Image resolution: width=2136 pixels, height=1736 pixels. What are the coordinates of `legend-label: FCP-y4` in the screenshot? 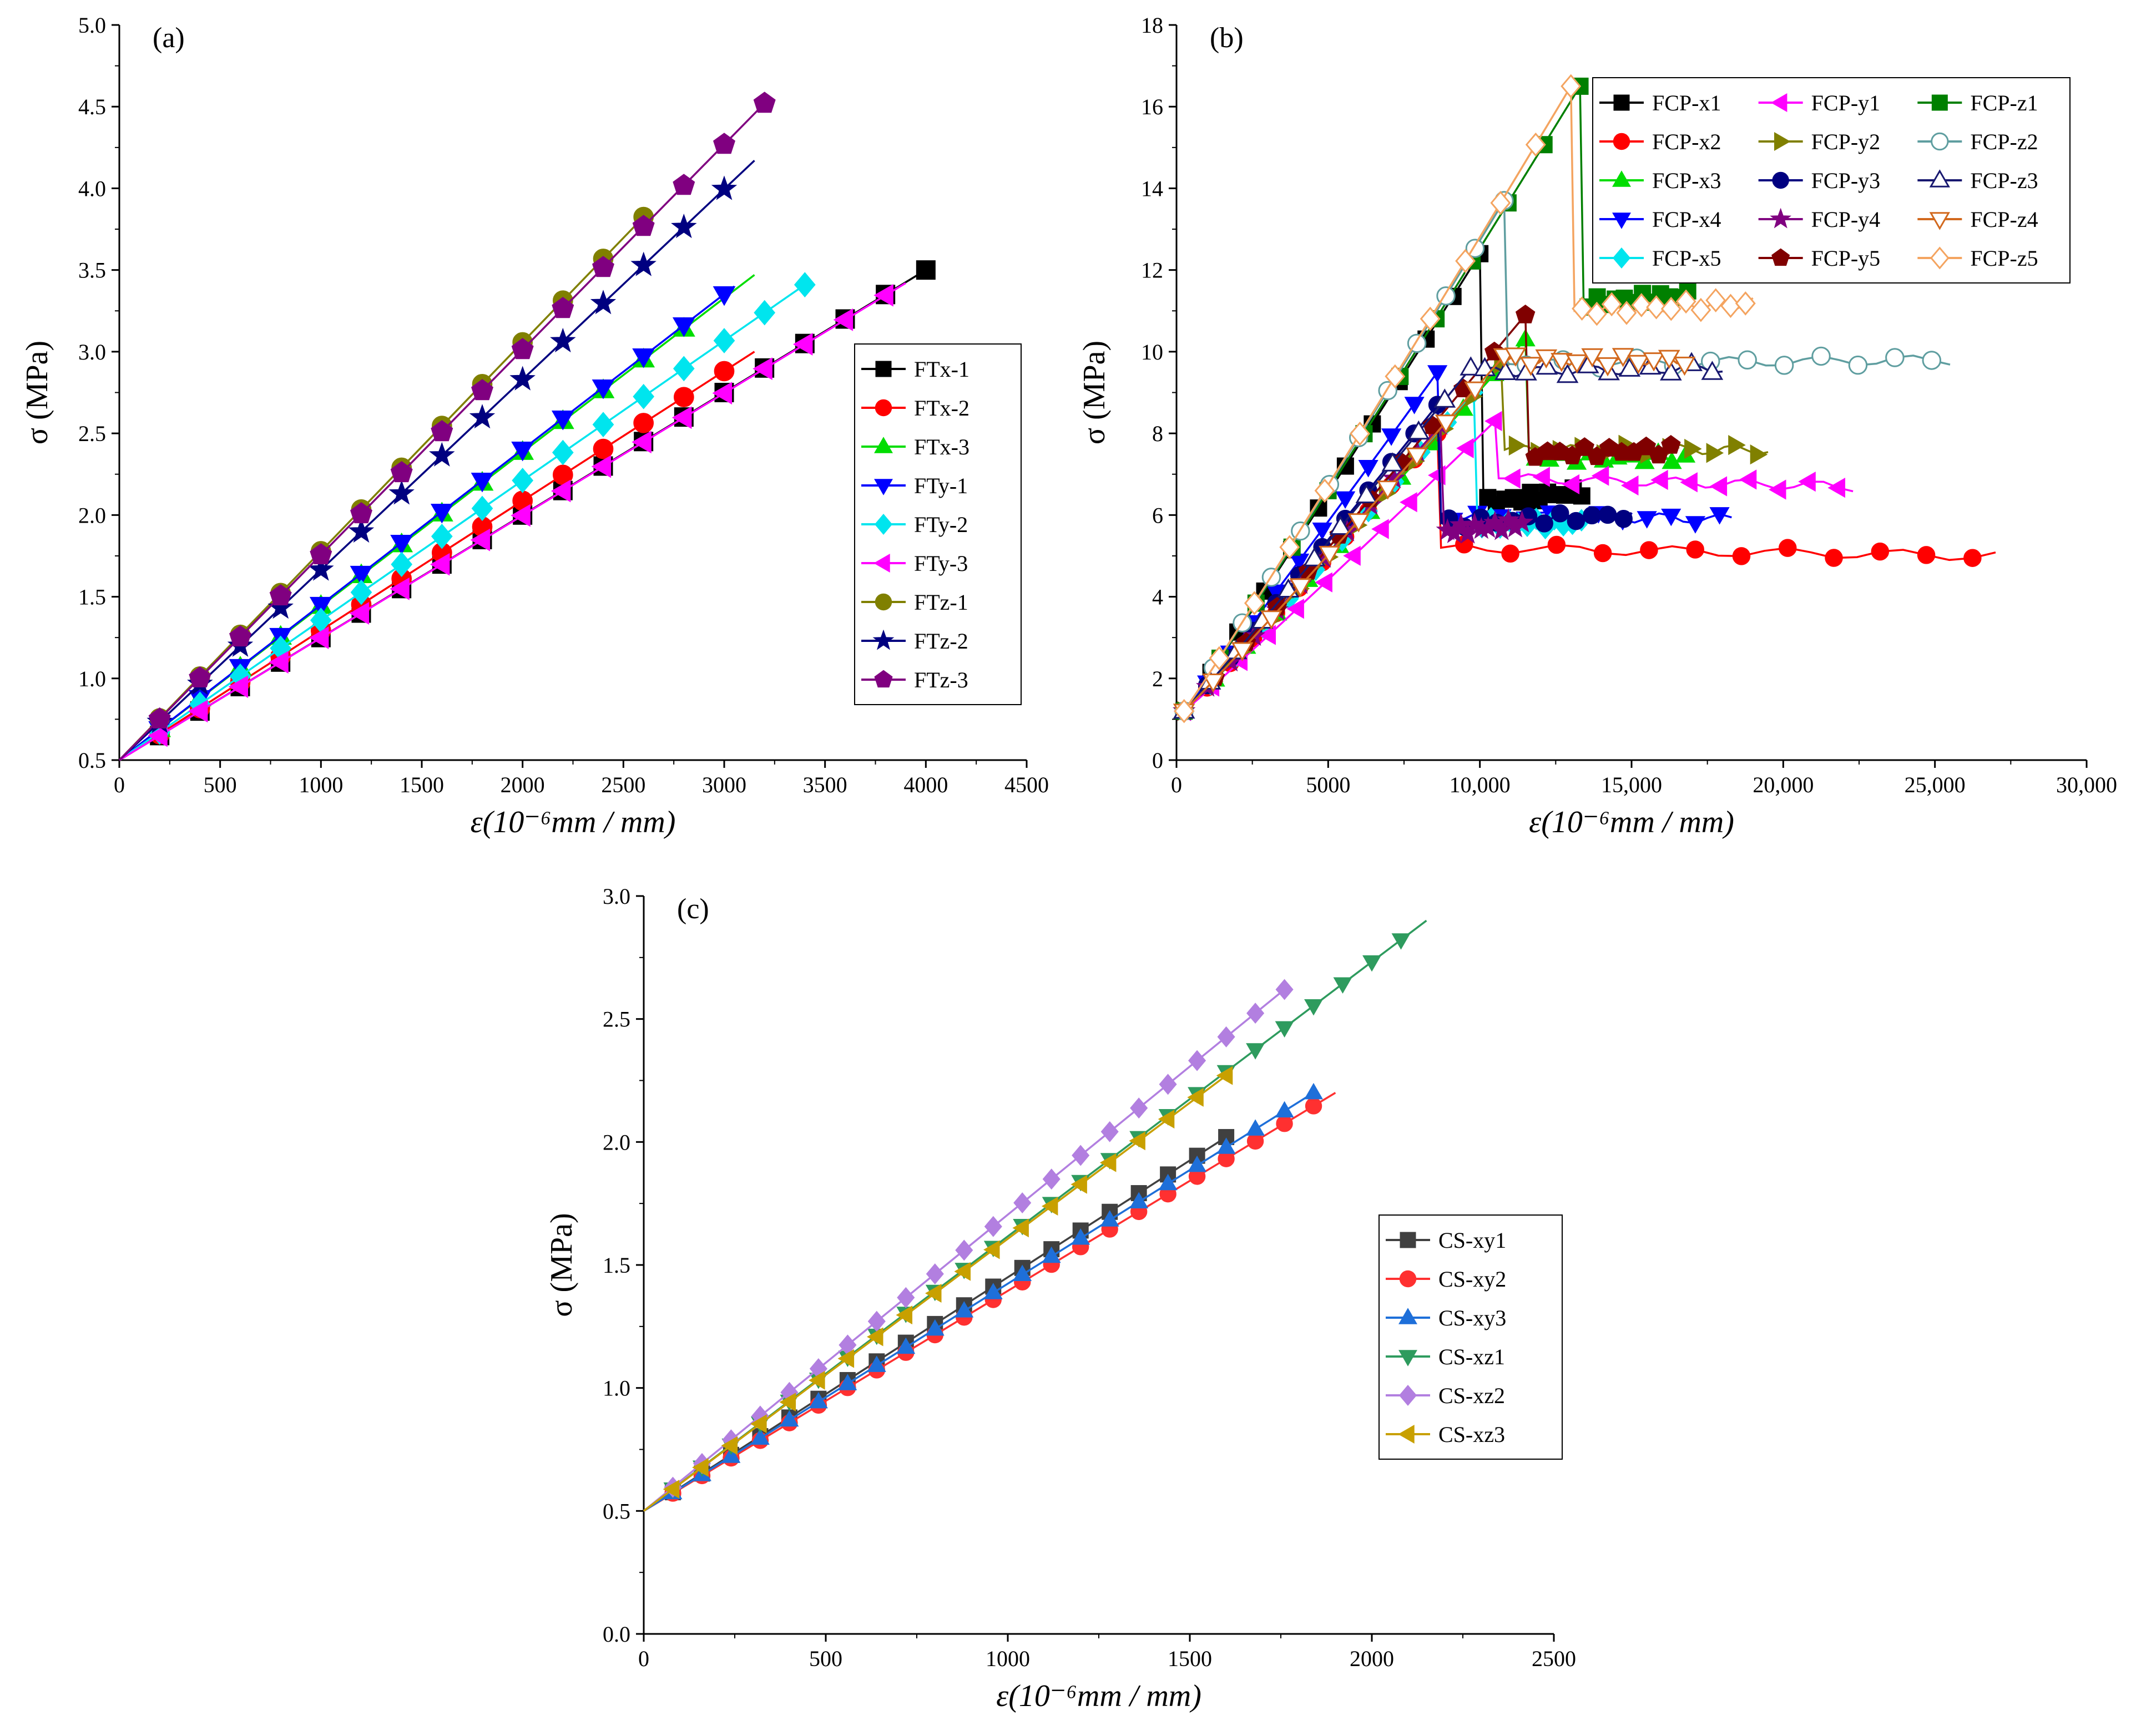 It's located at (1846, 220).